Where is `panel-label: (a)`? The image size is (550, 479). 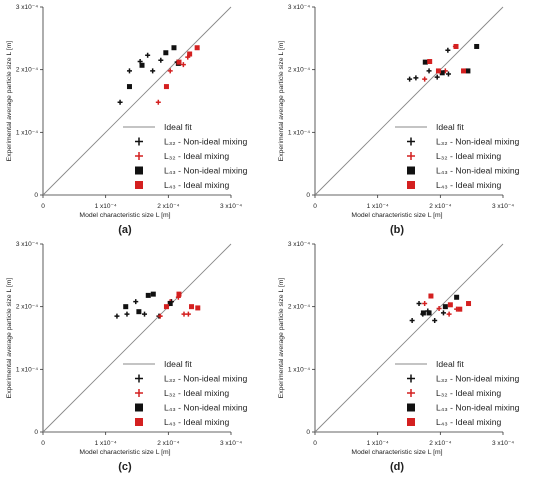 panel-label: (a) is located at coordinates (125, 230).